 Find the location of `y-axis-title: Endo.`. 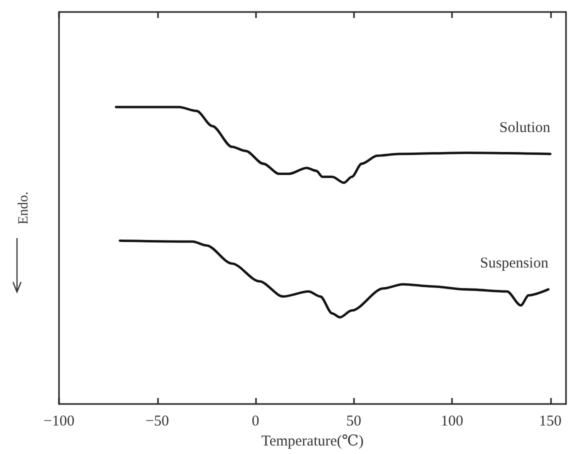

y-axis-title: Endo. is located at coordinates (24, 208).